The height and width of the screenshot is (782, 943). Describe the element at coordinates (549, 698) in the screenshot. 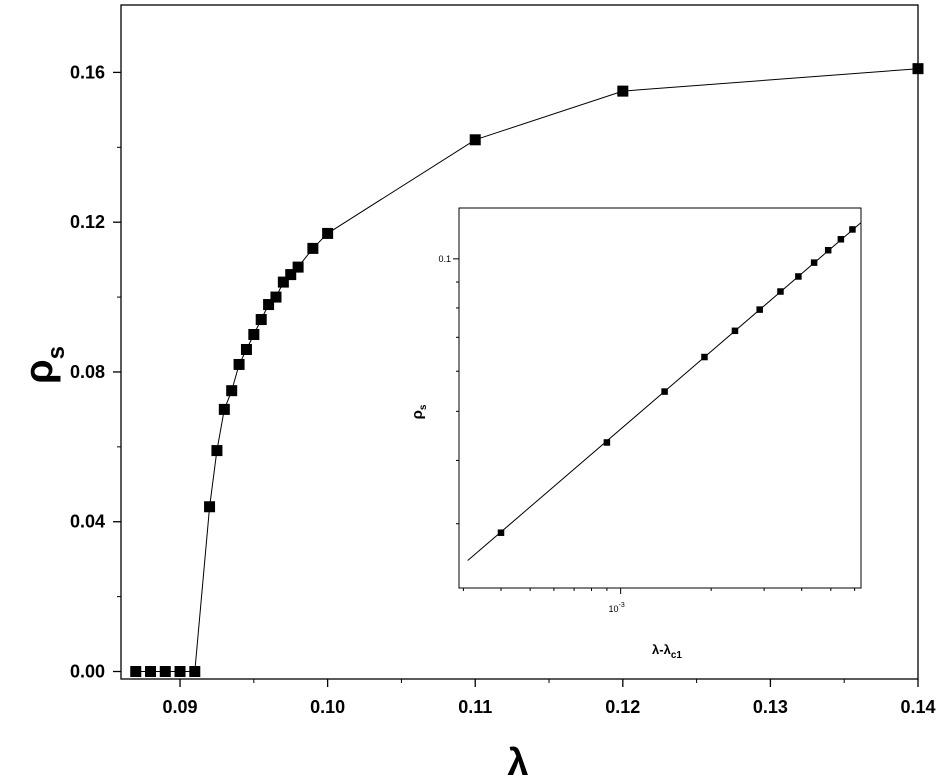

I see `main-x-axis: 0.09 0.10 0.11 0.12 0.13 0.14` at that location.